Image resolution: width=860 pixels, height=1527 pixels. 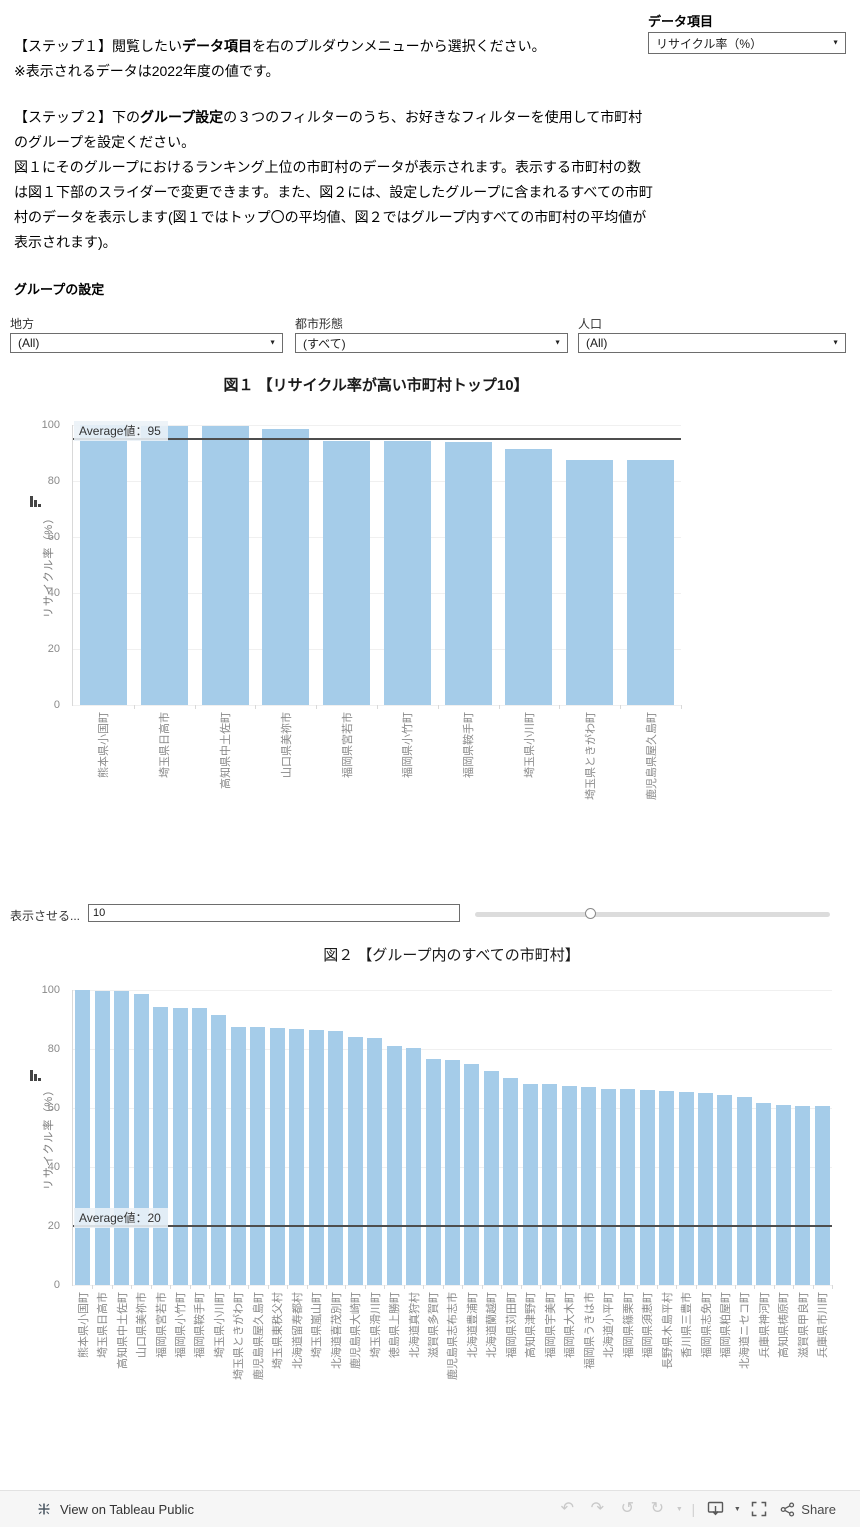 What do you see at coordinates (335, 1158) in the screenshot?
I see `bar-北海道喜茂別町` at bounding box center [335, 1158].